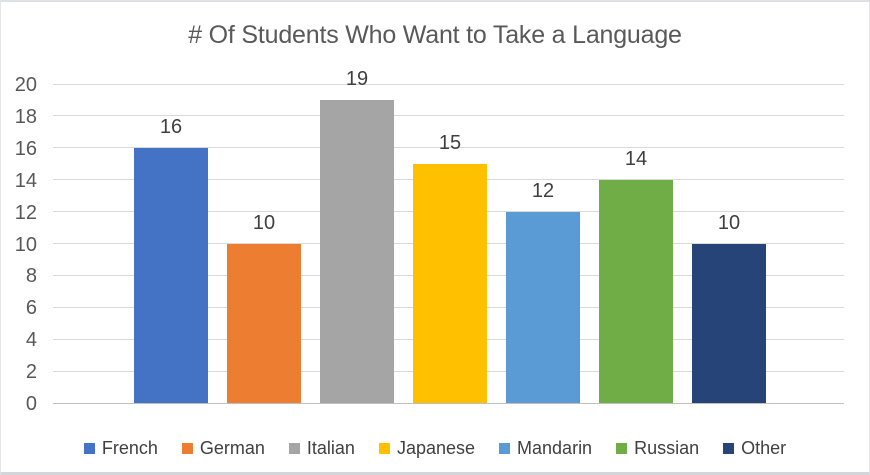  I want to click on legend-item-french: French, so click(120, 448).